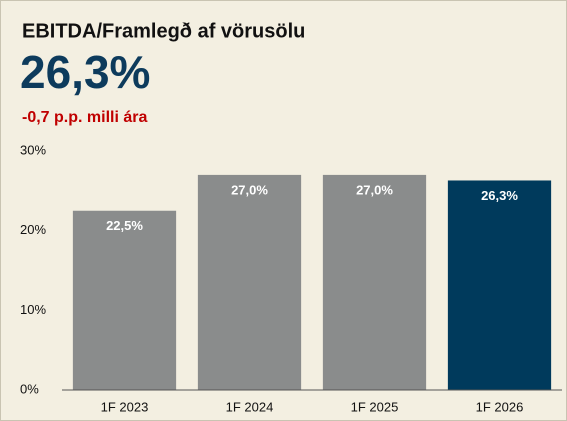 This screenshot has height=421, width=567. I want to click on y-tick-label: 0%, so click(29, 388).